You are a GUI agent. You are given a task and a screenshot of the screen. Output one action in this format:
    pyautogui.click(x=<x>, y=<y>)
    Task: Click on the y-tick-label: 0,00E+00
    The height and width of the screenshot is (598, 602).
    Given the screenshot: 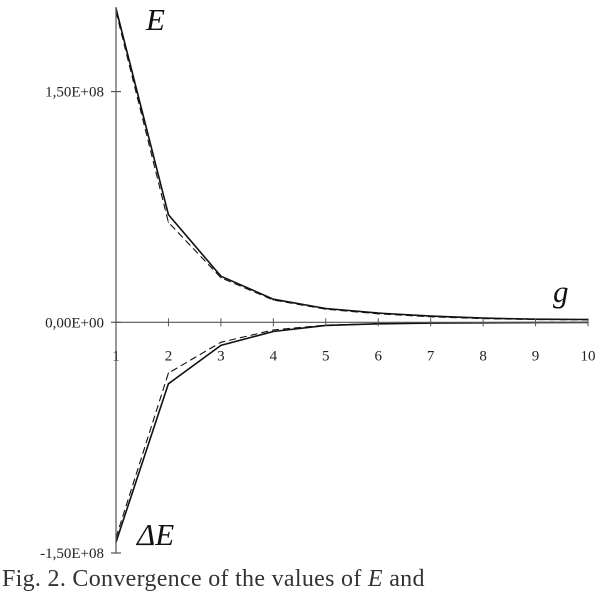 What is the action you would take?
    pyautogui.click(x=74, y=323)
    